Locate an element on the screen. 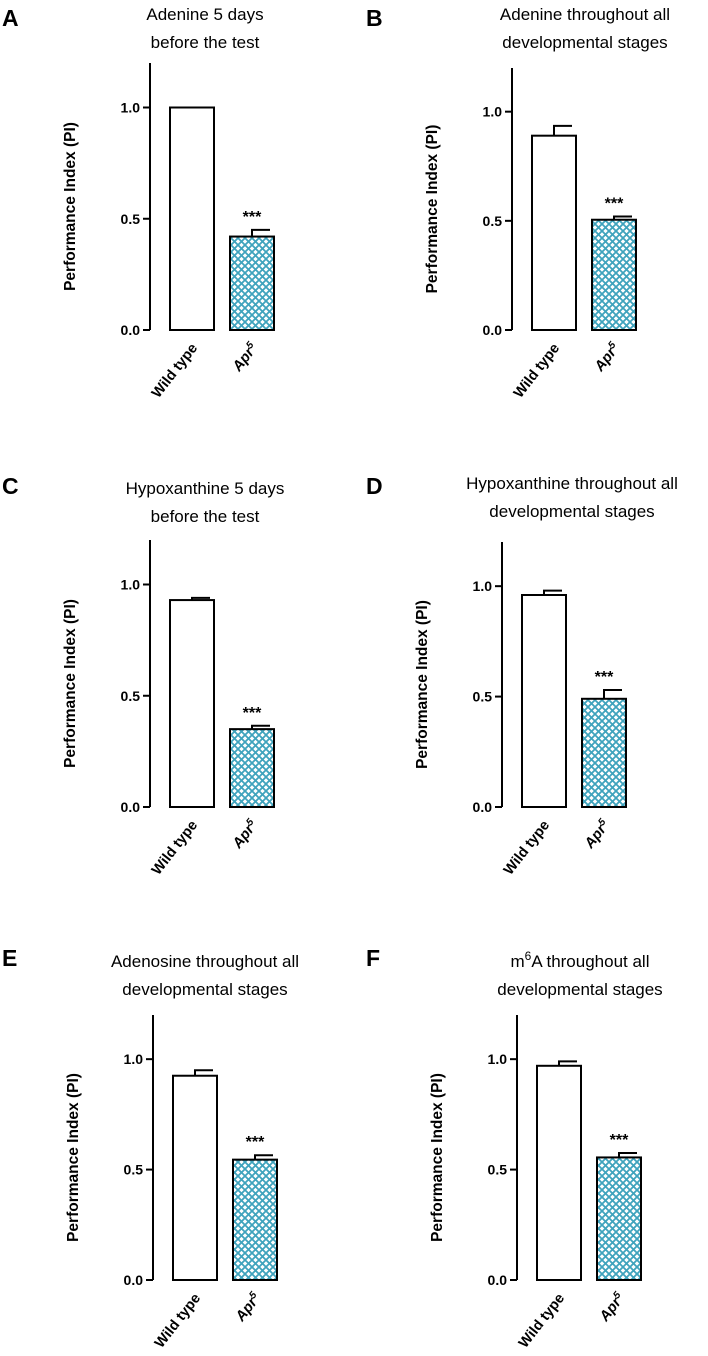 The image size is (708, 1356). chart-title-line-1: Hypoxanthine throughout all is located at coordinates (572, 483).